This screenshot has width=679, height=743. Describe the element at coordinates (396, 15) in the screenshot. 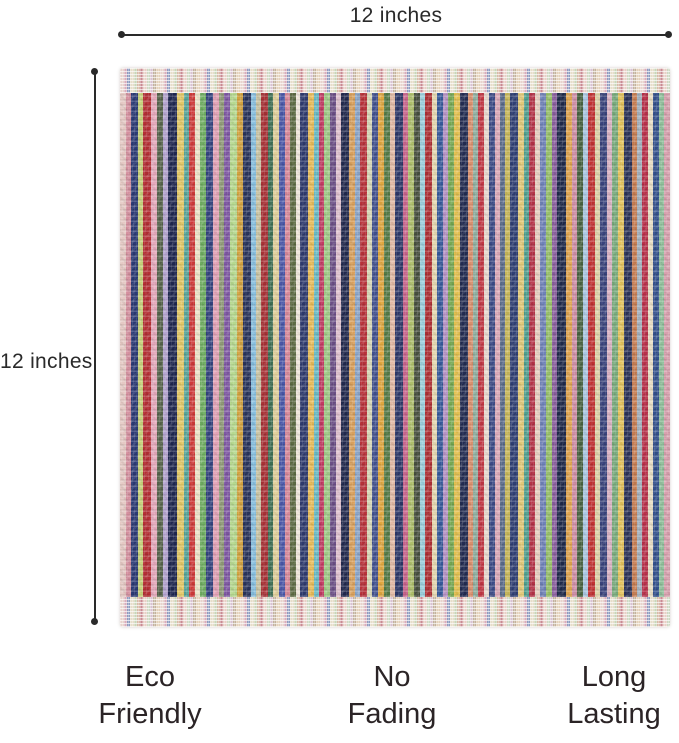

I see `top-dimension-label: 12 inches` at that location.